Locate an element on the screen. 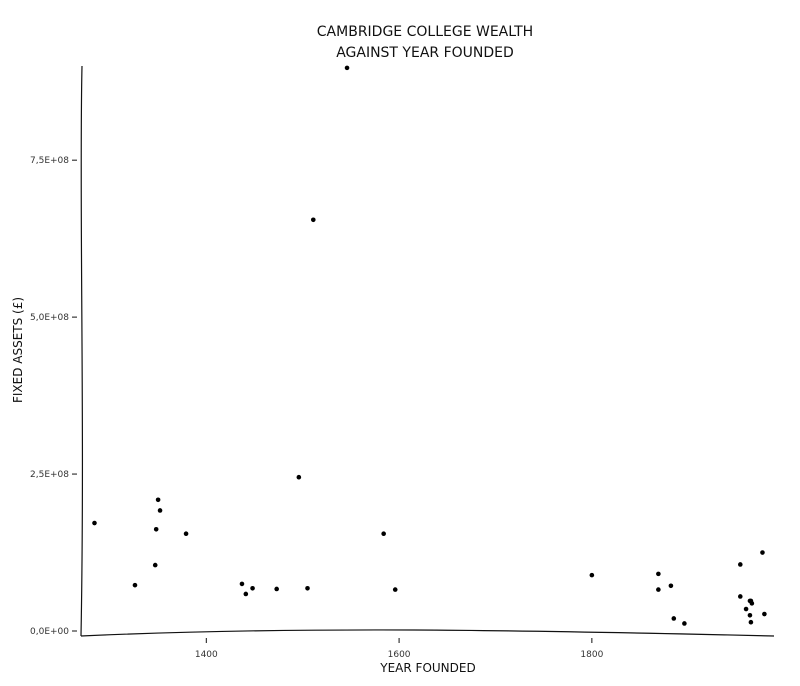 The height and width of the screenshot is (686, 800). y-tick-label: 7,5E+08 is located at coordinates (49, 161).